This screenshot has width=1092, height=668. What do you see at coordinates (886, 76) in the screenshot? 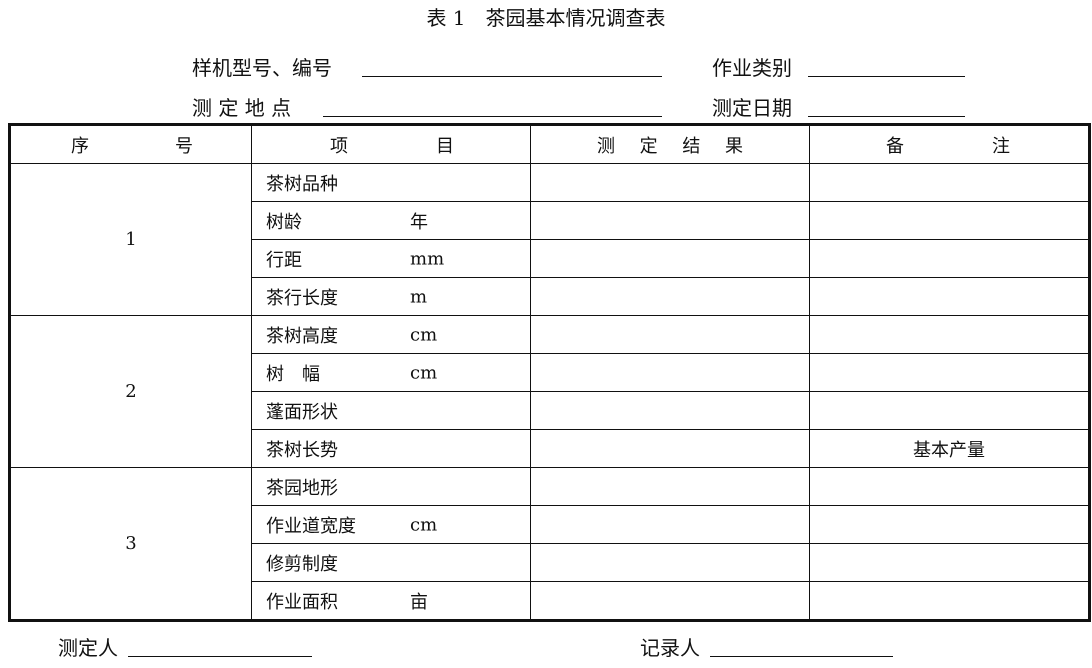
I see `category-blank` at bounding box center [886, 76].